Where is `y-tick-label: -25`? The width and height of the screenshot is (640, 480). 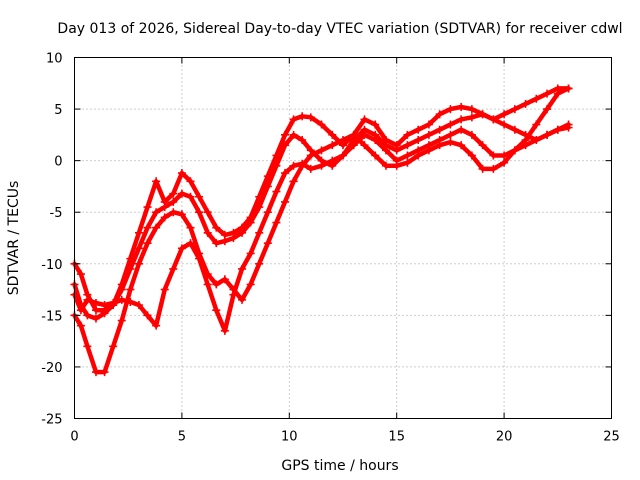 y-tick-label: -25 is located at coordinates (51, 420).